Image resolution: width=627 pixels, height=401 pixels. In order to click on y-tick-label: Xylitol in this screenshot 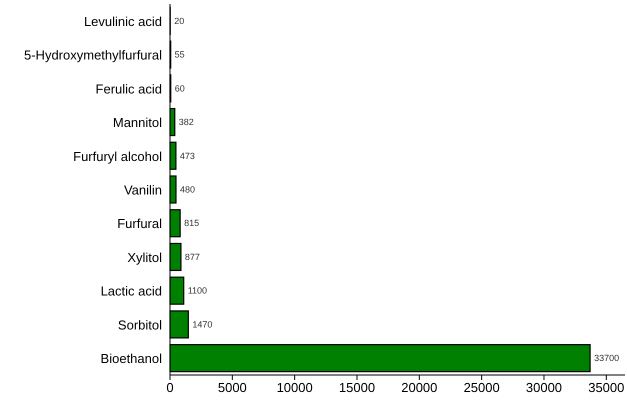, I will do `click(144, 257)`.